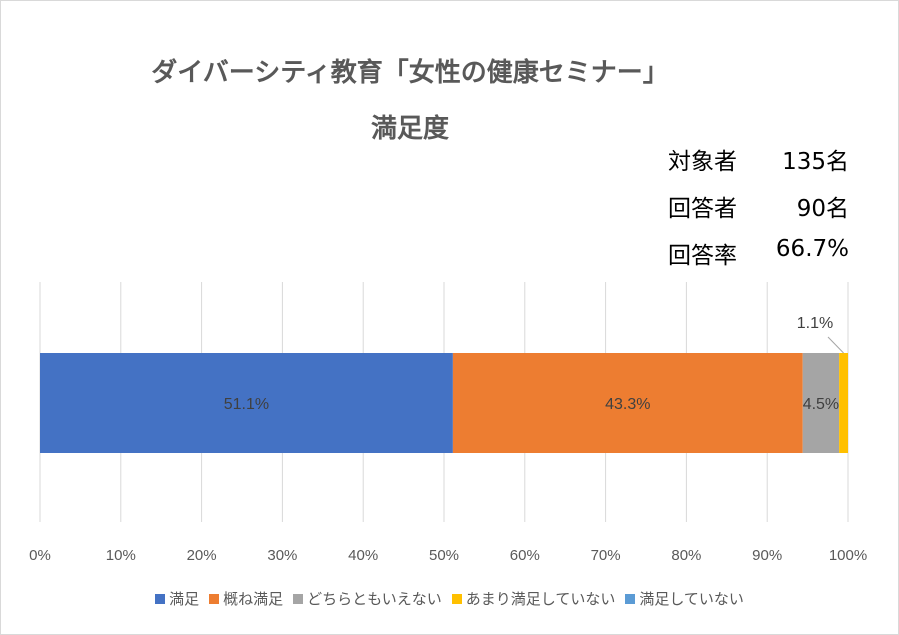  Describe the element at coordinates (410, 73) in the screenshot. I see `chart-title: ダイバーシティ教育「女性の健康セミナー」` at that location.